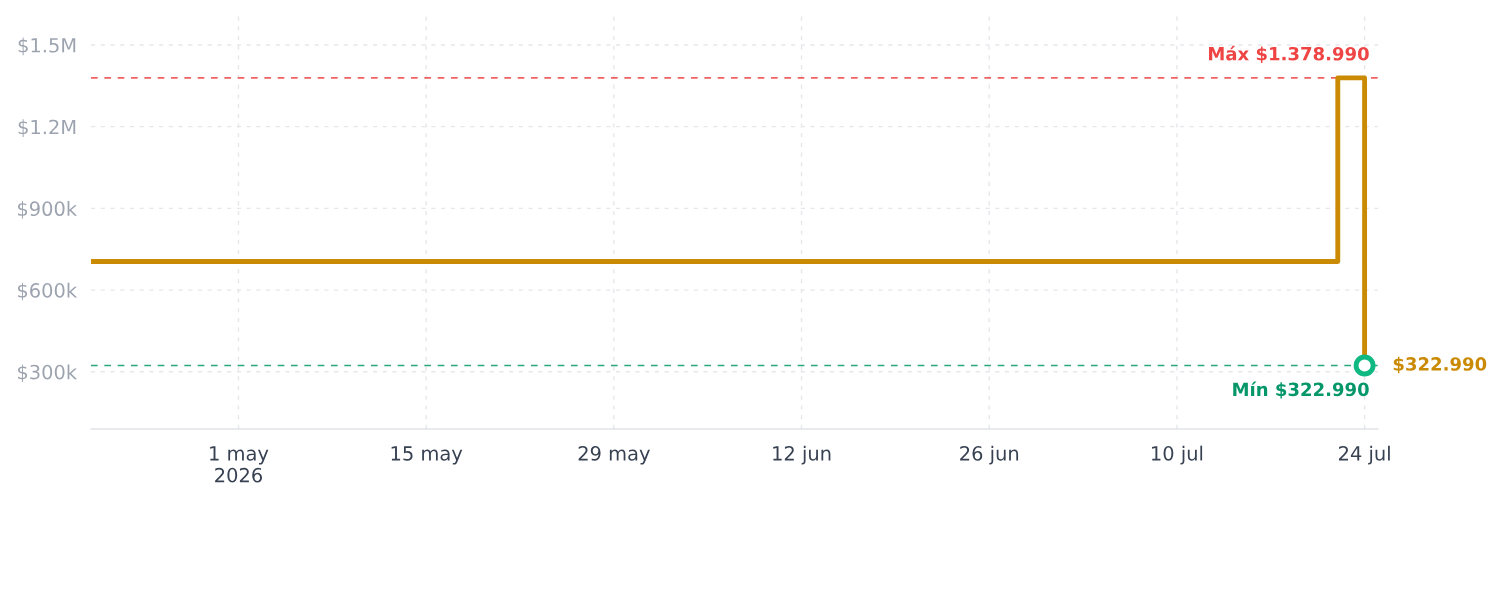 The height and width of the screenshot is (607, 1505). I want to click on y-tick-label: $1.2M, so click(47, 128).